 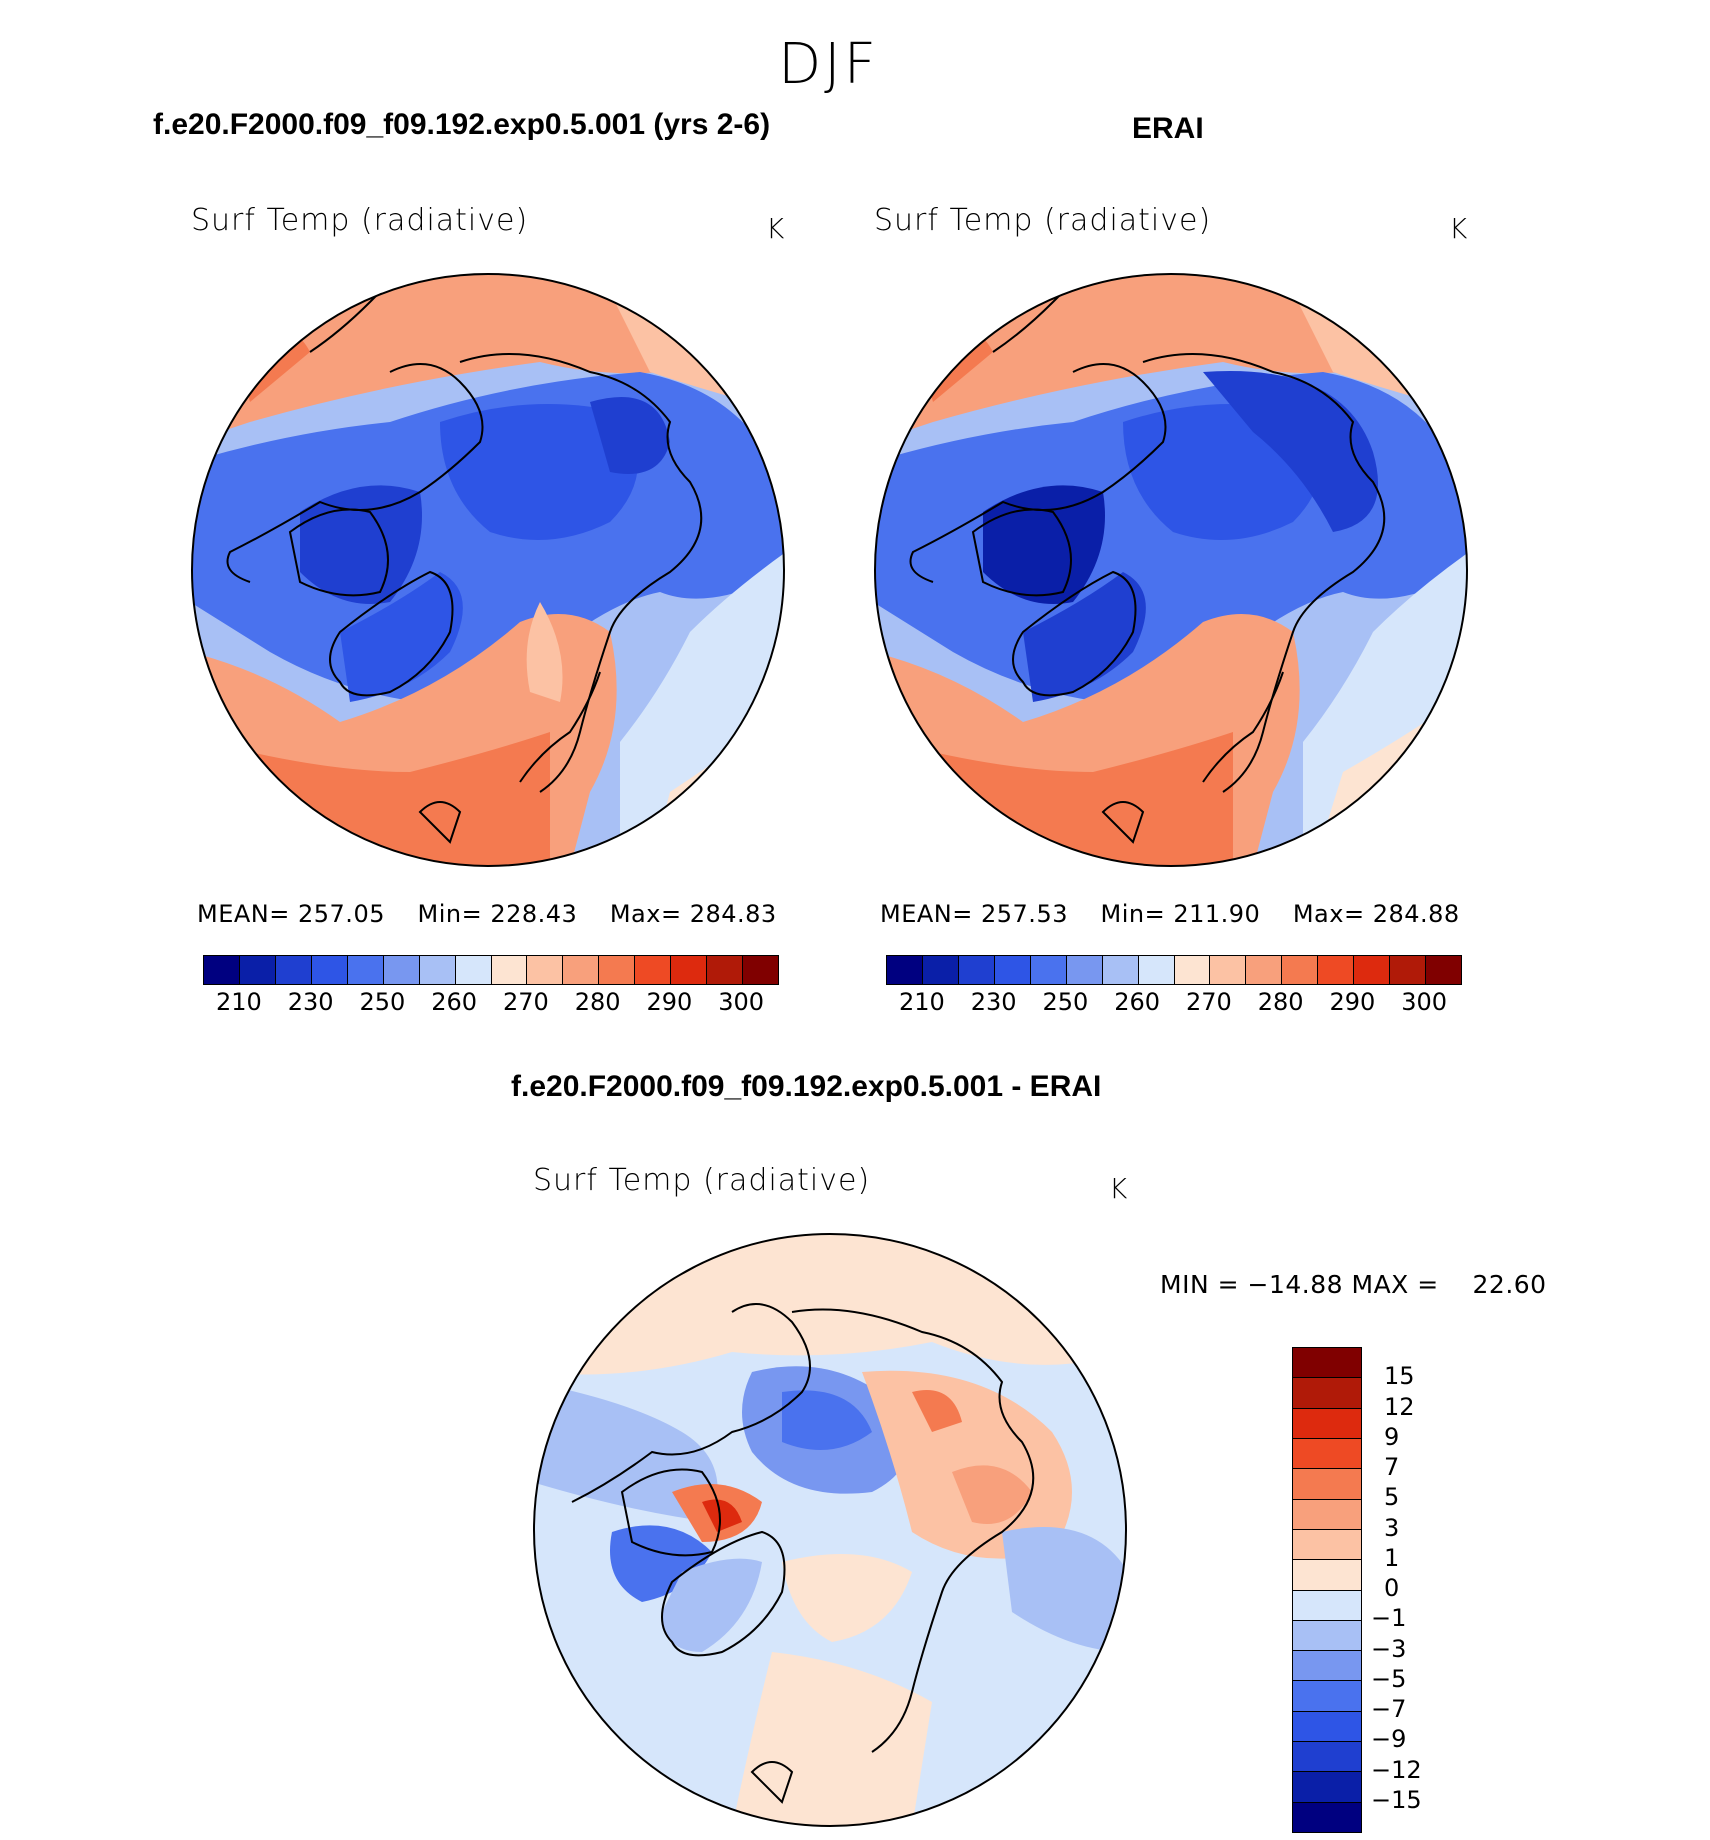 What do you see at coordinates (1458, 228) in the screenshot?
I see `panel-2-units: K` at bounding box center [1458, 228].